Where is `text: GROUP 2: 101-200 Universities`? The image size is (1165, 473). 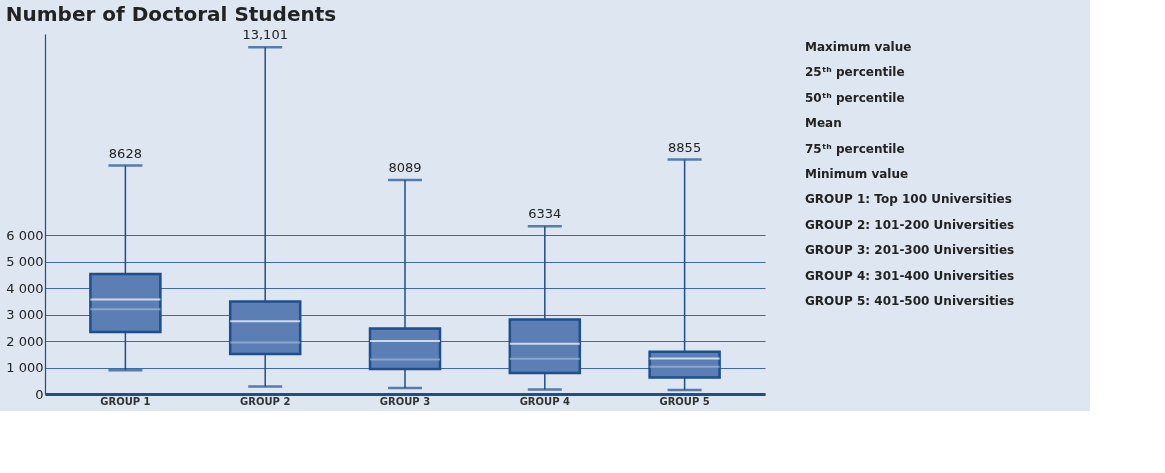 text: GROUP 2: 101-200 Universities is located at coordinates (910, 224).